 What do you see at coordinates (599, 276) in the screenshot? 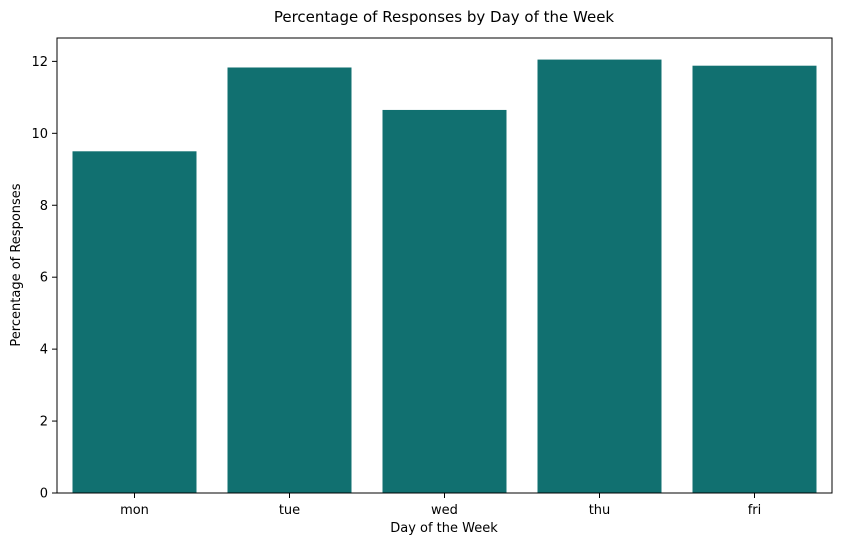
I see `bar-thu` at bounding box center [599, 276].